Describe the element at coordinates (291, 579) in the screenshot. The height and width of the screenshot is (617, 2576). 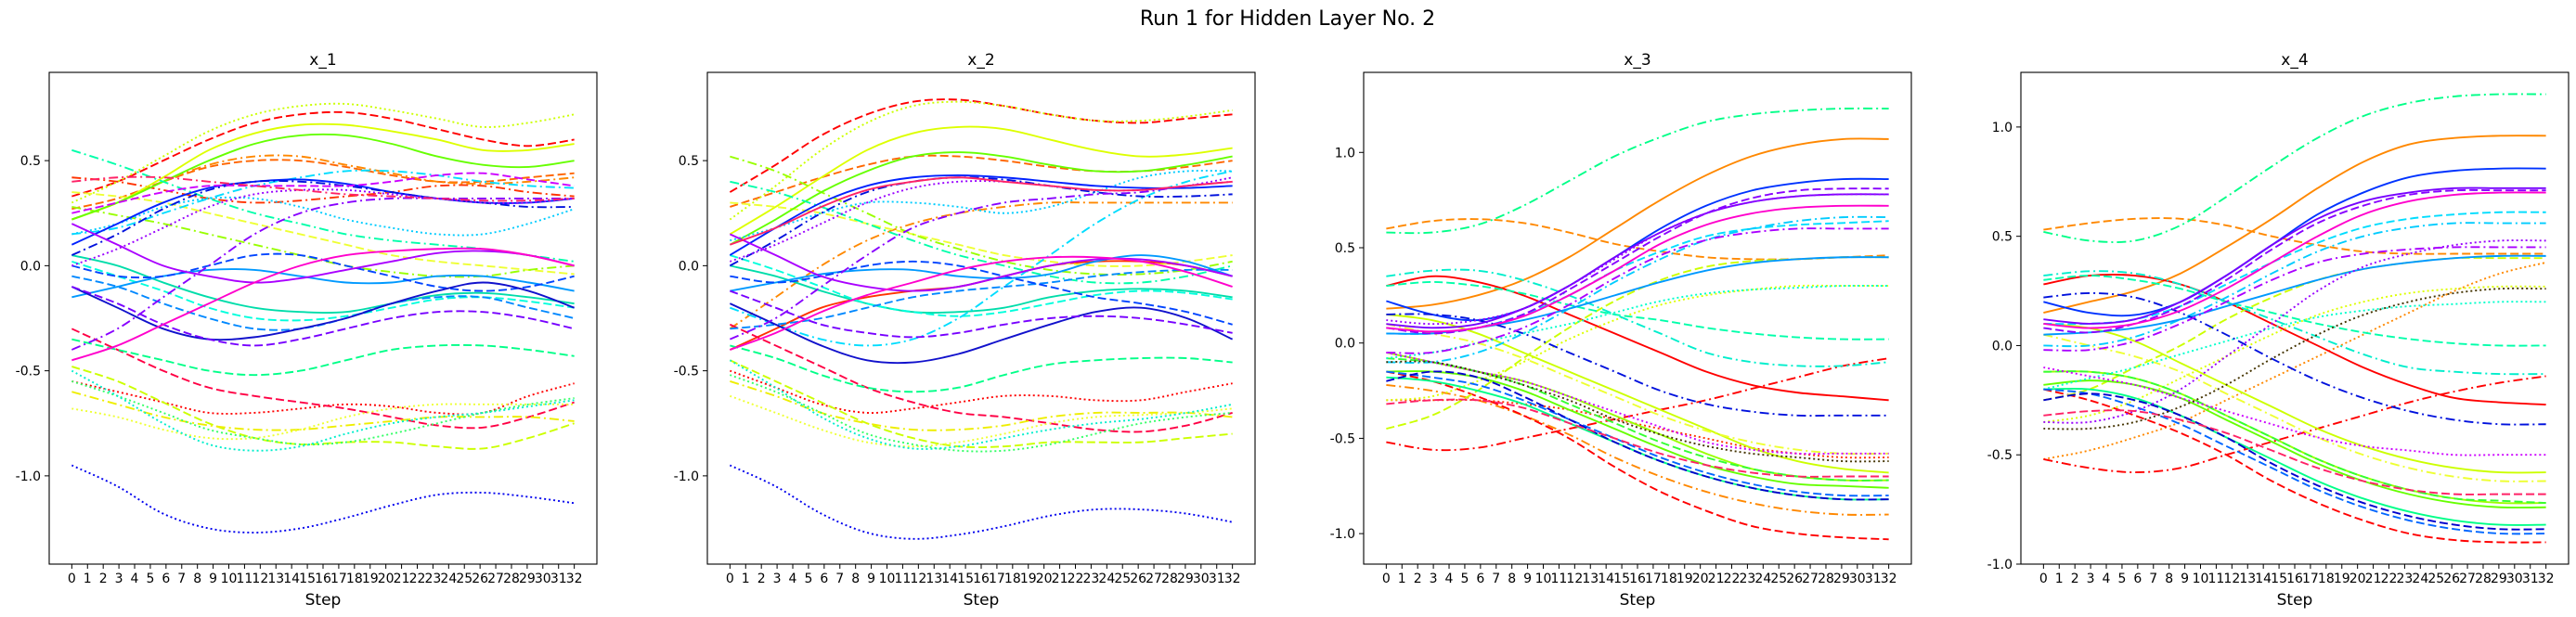
I see `x-tick-label: 14` at that location.